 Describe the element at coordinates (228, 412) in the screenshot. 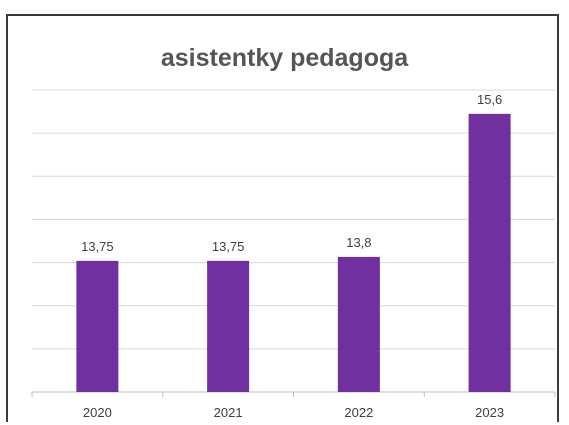

I see `x-tick-label-2021: 2021` at that location.